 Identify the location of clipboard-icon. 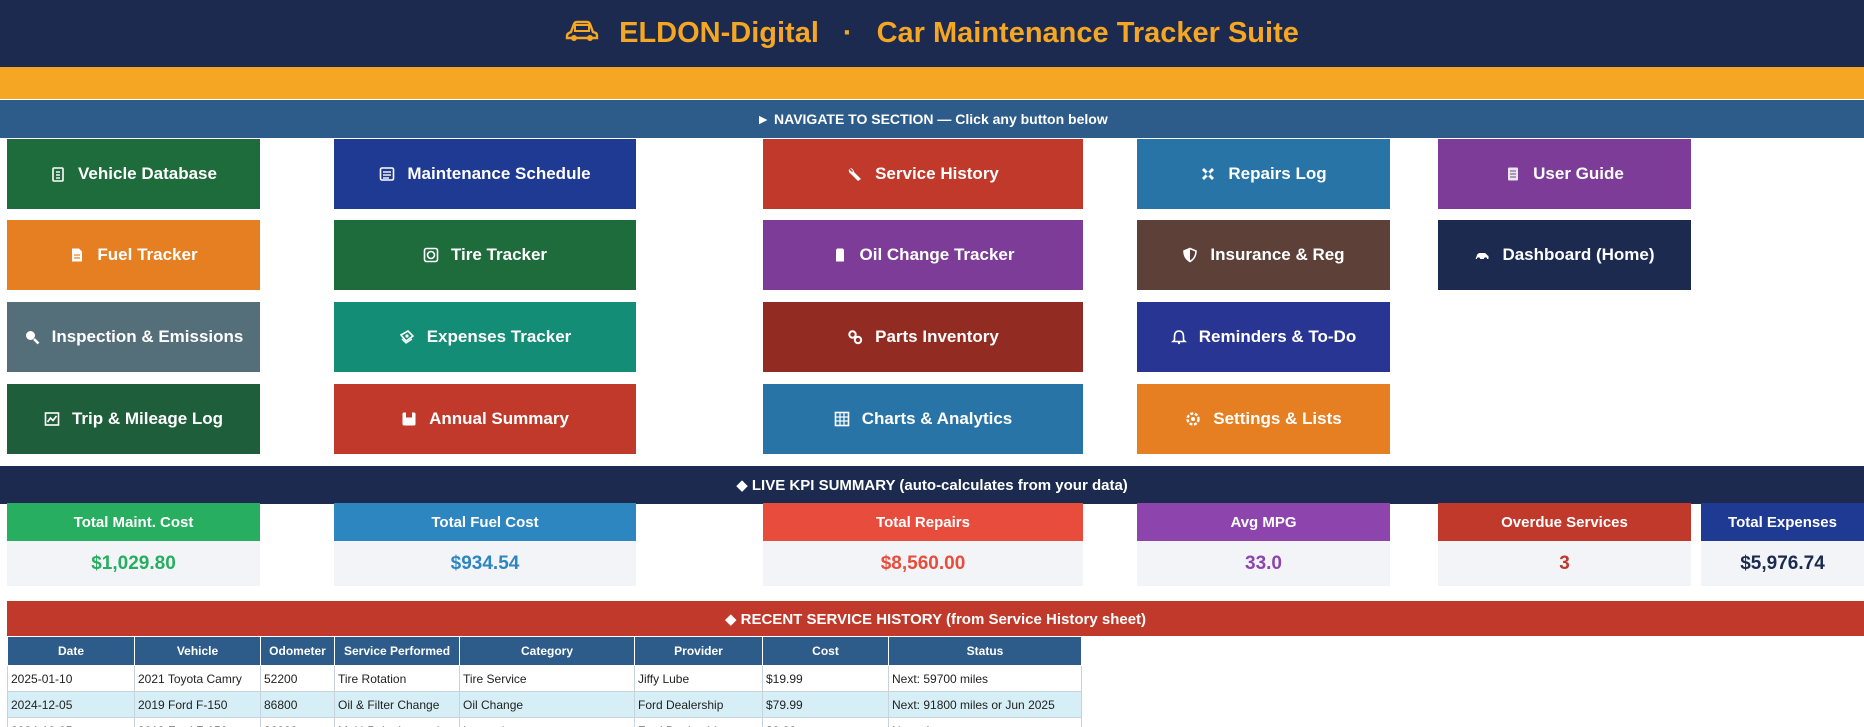
(58, 174).